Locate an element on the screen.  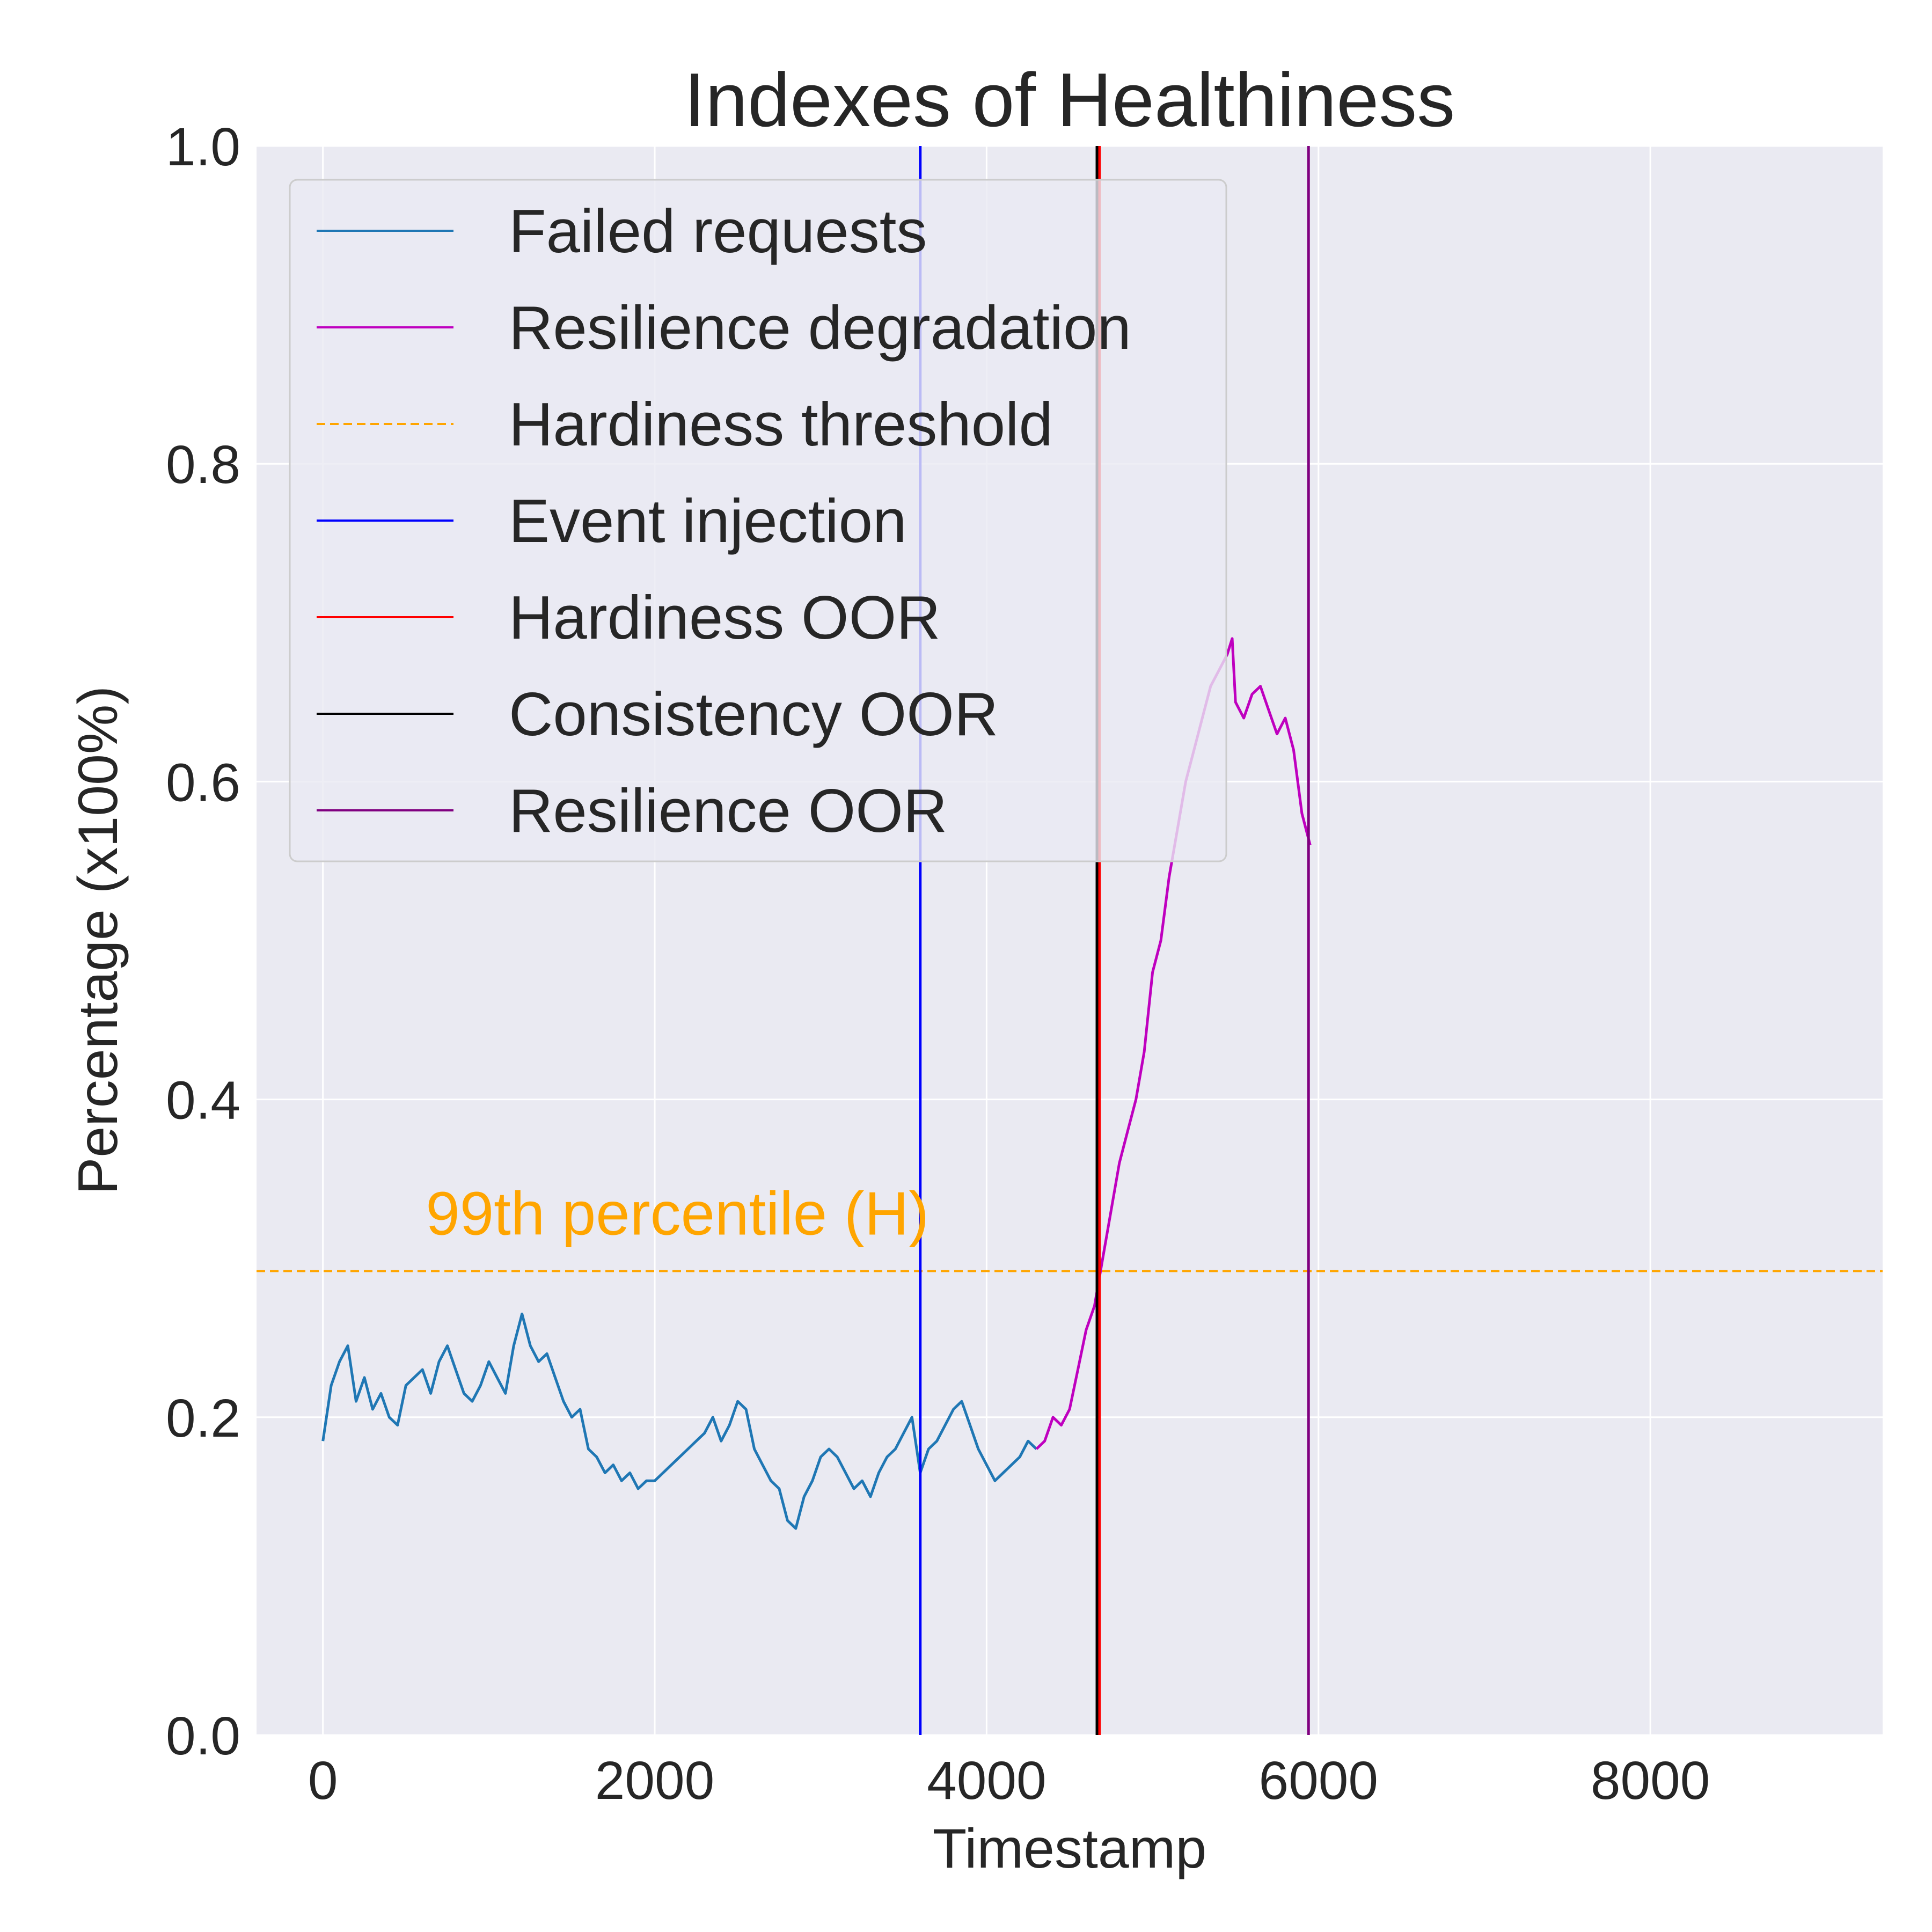
legend-label: Resilience OOR is located at coordinates (728, 811).